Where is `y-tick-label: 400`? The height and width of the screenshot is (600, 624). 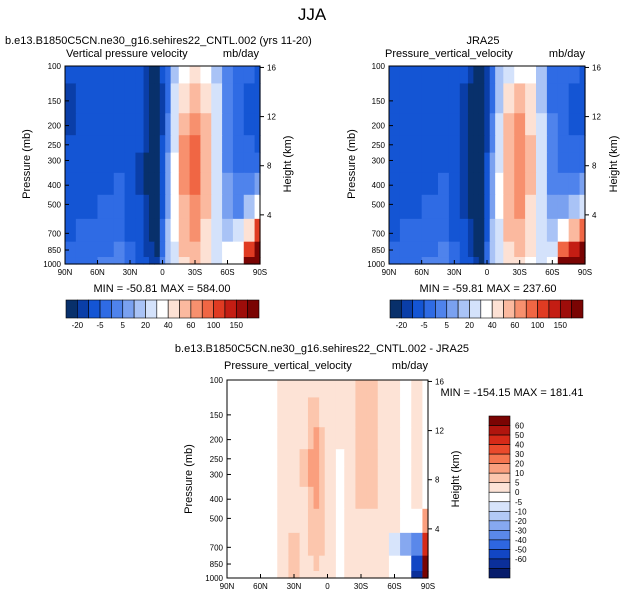
y-tick-label: 400 is located at coordinates (55, 185).